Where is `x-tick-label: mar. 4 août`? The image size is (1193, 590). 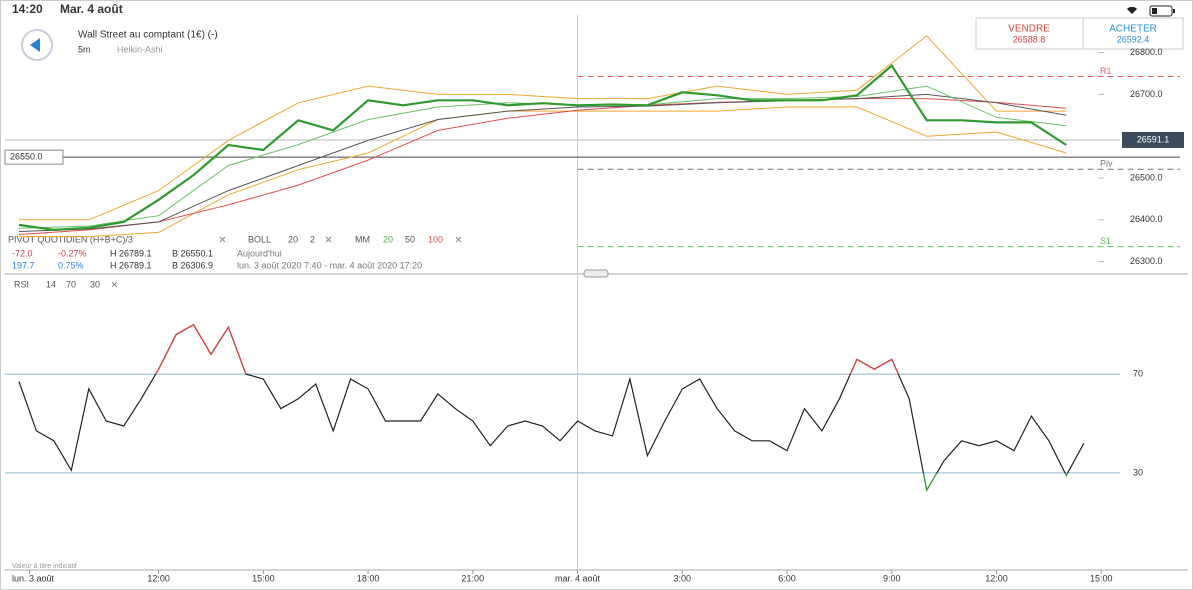 x-tick-label: mar. 4 août is located at coordinates (578, 578).